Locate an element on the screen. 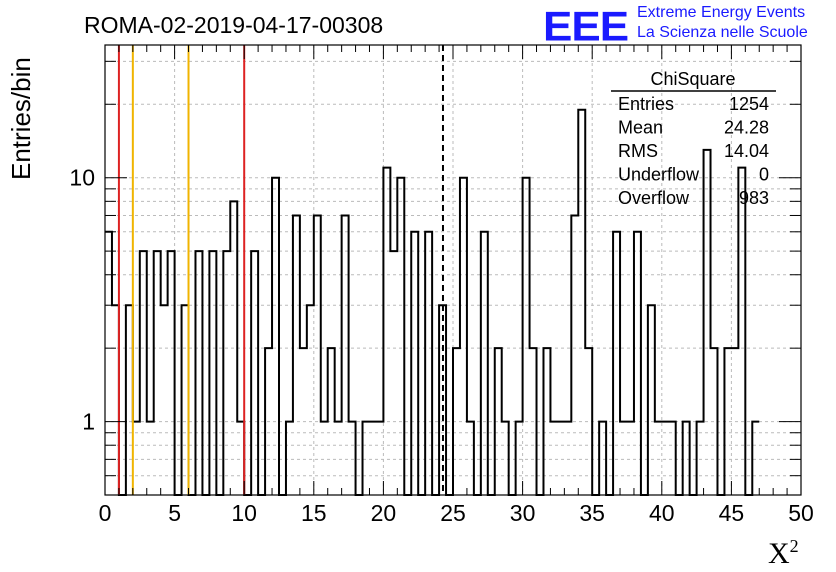  x-tick-label: 30 is located at coordinates (523, 513).